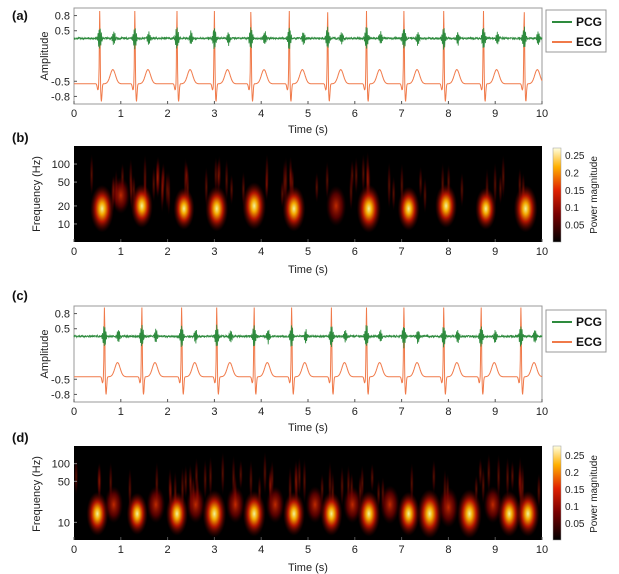  Describe the element at coordinates (557, 493) in the screenshot. I see `colorbar` at that location.